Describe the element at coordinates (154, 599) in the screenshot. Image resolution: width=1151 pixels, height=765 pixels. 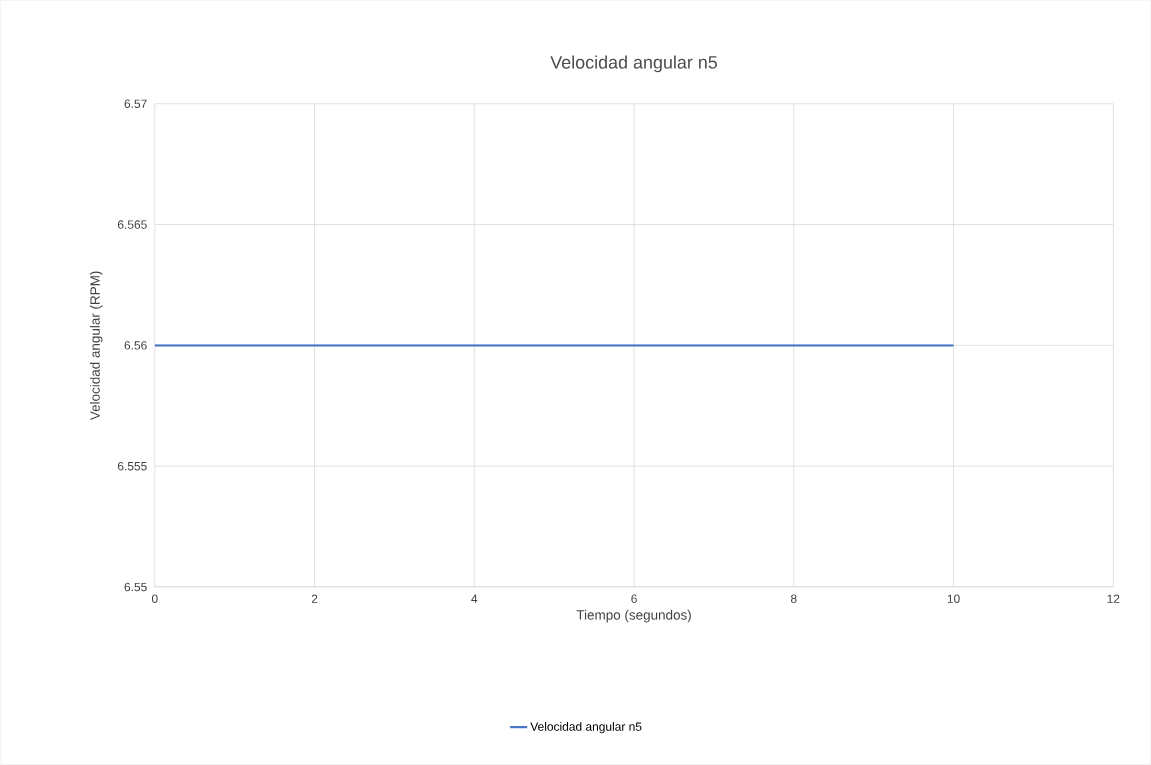
I see `x-tick-label: 0` at that location.